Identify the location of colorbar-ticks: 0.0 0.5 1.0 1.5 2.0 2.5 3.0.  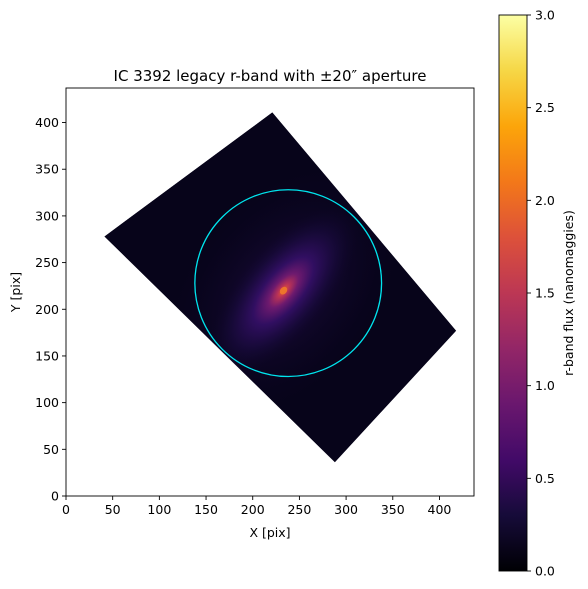
(541, 293).